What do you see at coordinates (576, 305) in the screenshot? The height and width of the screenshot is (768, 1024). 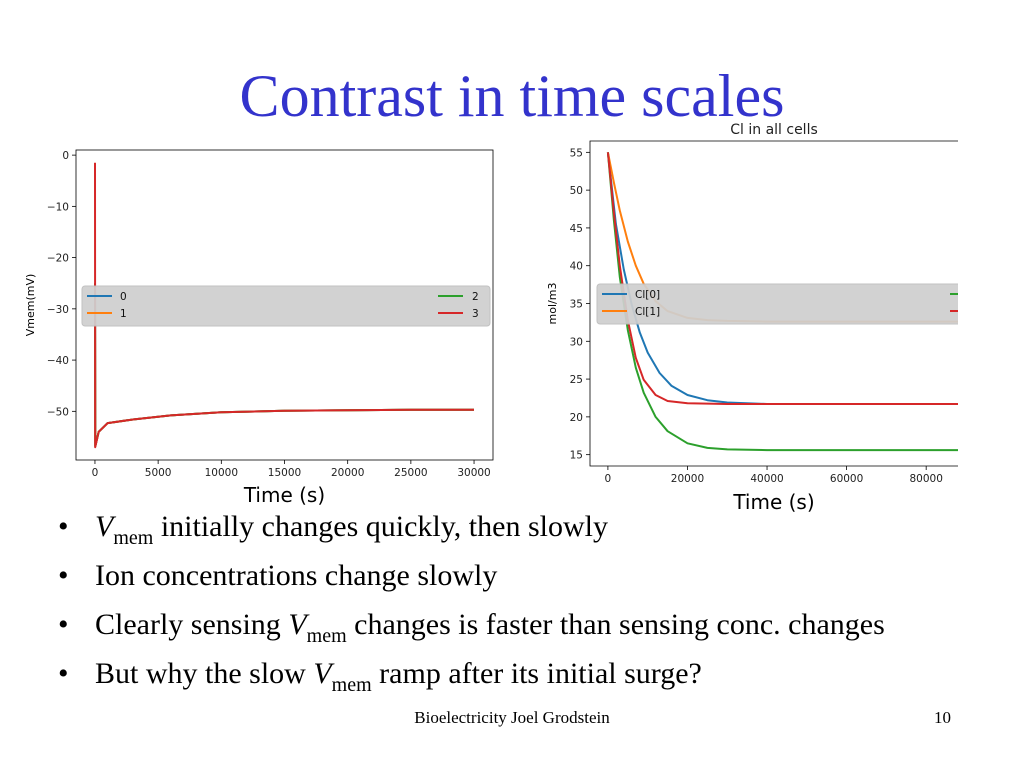 I see `y-tick-label: 35` at bounding box center [576, 305].